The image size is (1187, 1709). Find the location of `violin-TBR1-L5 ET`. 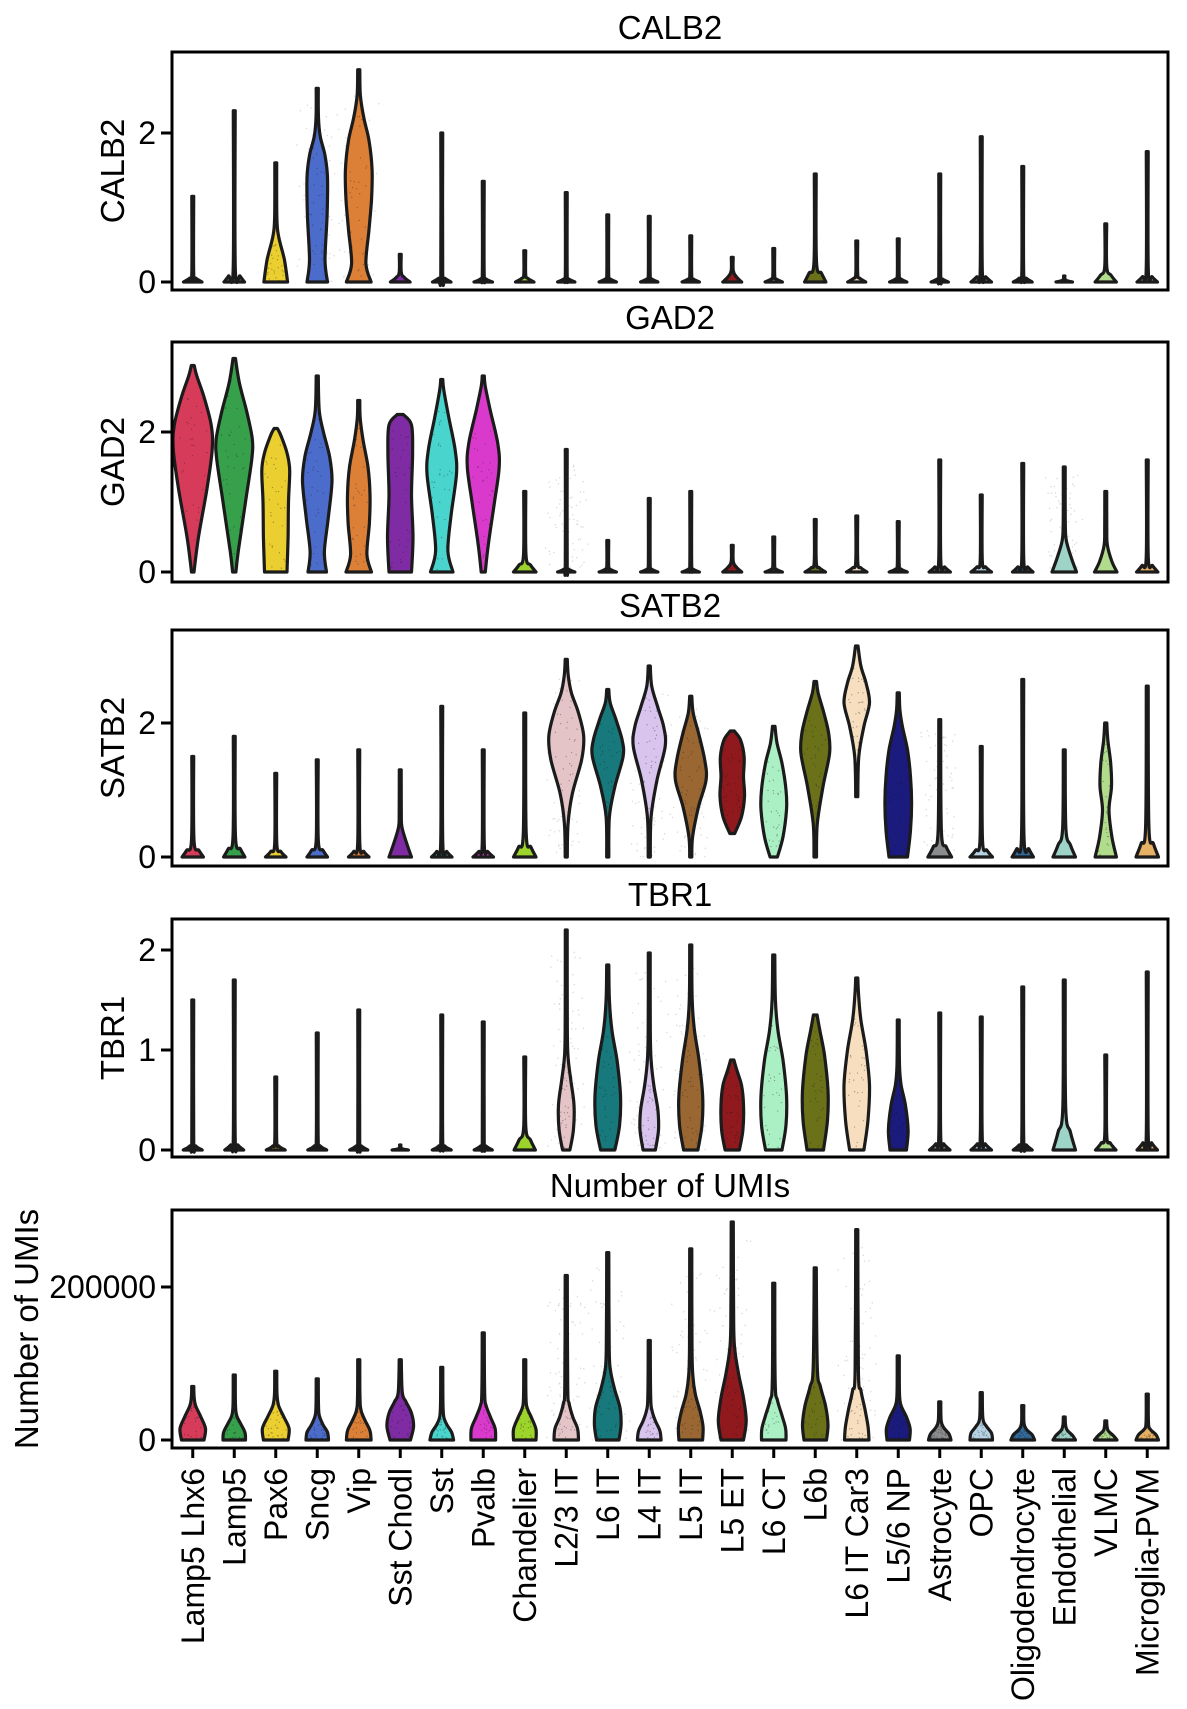

violin-TBR1-L5 ET is located at coordinates (732, 1105).